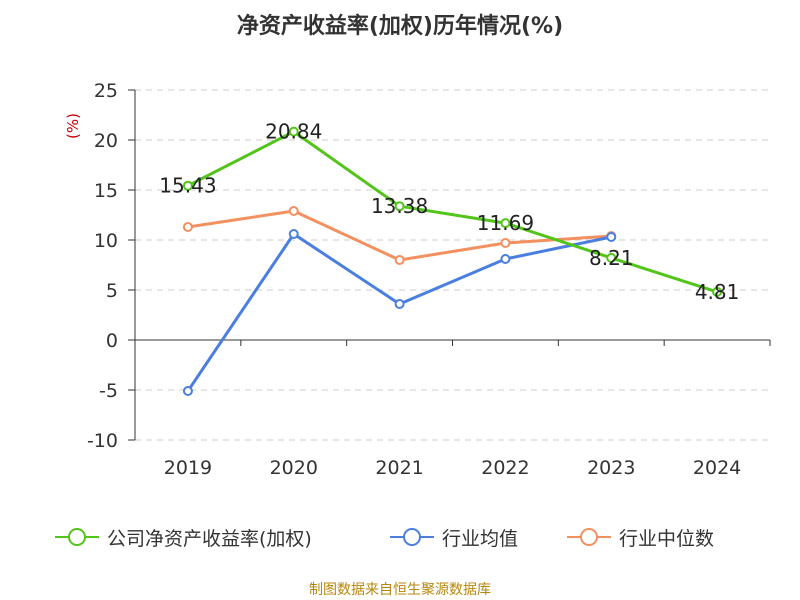  I want to click on data-source-note: 制图数据来自恒生聚源数据库, so click(400, 590).